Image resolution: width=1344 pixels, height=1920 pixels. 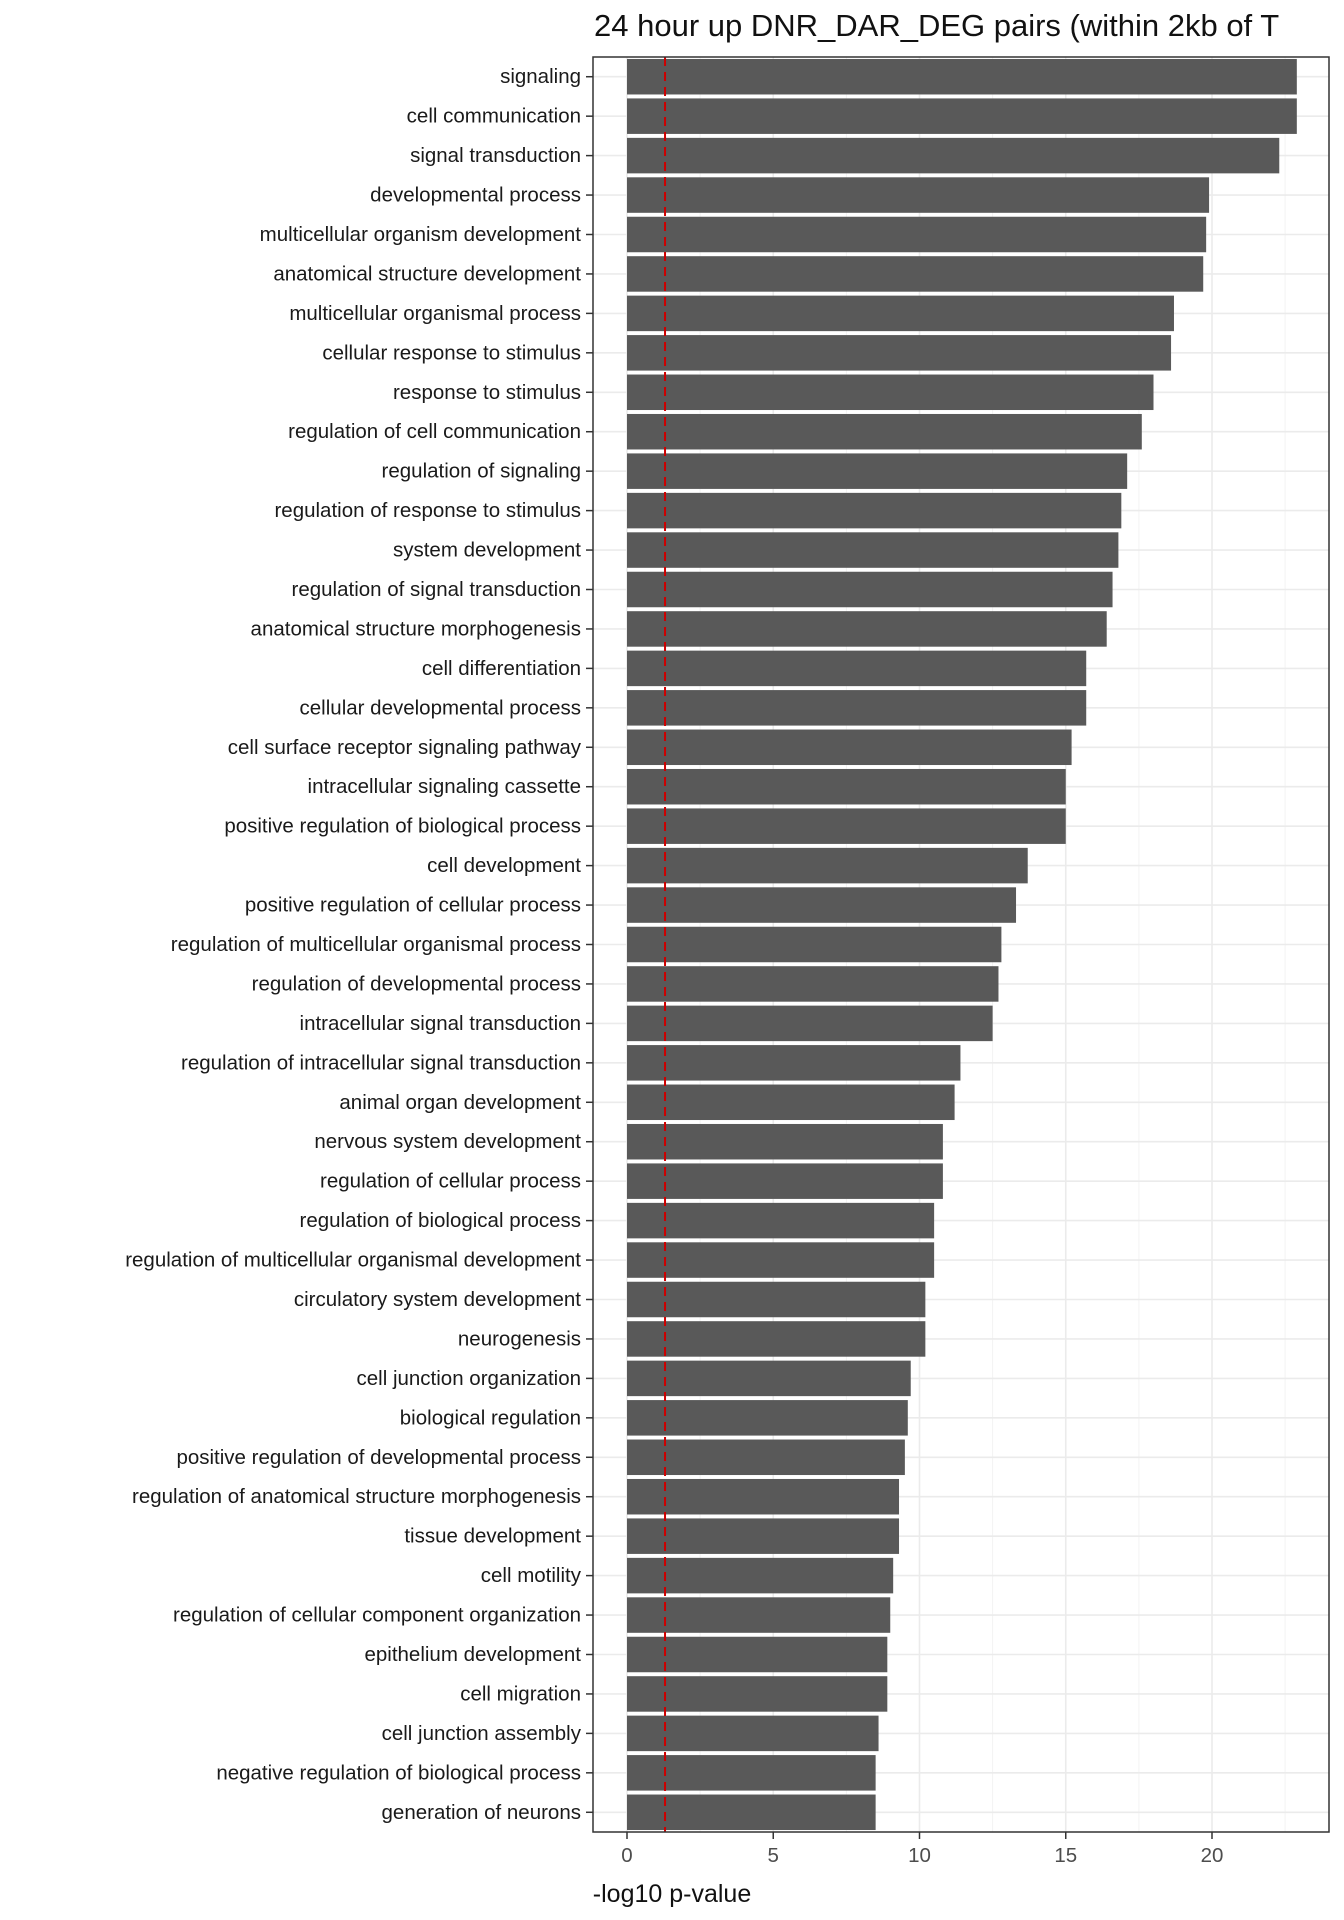 I want to click on y-tick-label: regulation of biological process, so click(x=440, y=1220).